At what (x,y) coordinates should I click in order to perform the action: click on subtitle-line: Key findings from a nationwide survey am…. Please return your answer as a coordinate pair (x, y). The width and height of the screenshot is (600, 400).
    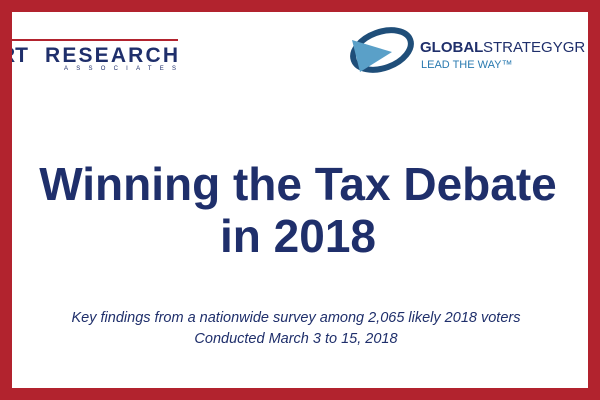
    Looking at the image, I should click on (296, 318).